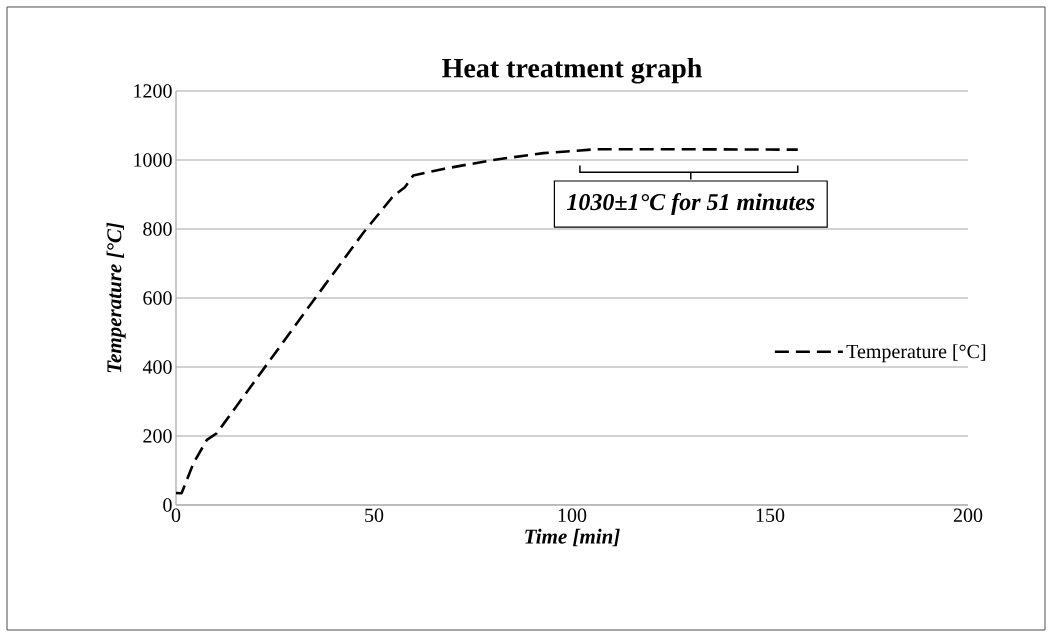  I want to click on x-tick-label: 200, so click(968, 515).